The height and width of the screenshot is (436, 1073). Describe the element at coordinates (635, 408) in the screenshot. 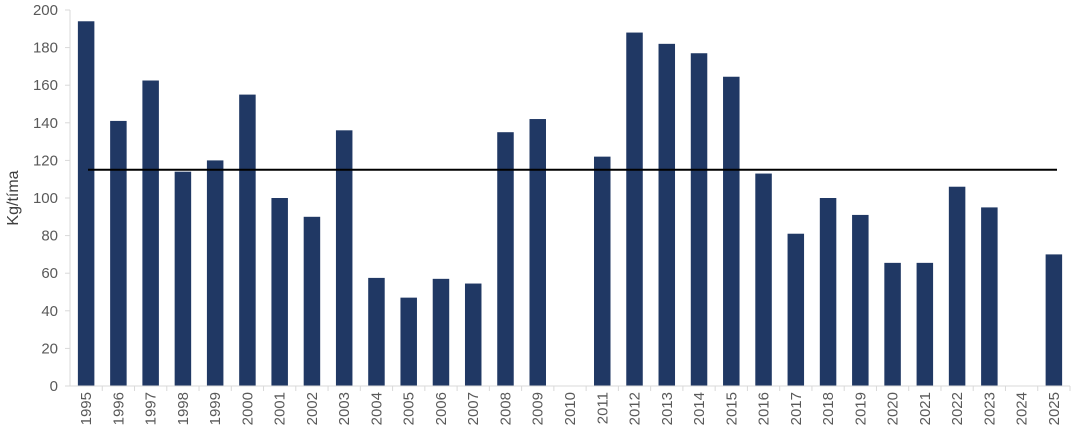

I see `x-tick-label: 2012` at that location.